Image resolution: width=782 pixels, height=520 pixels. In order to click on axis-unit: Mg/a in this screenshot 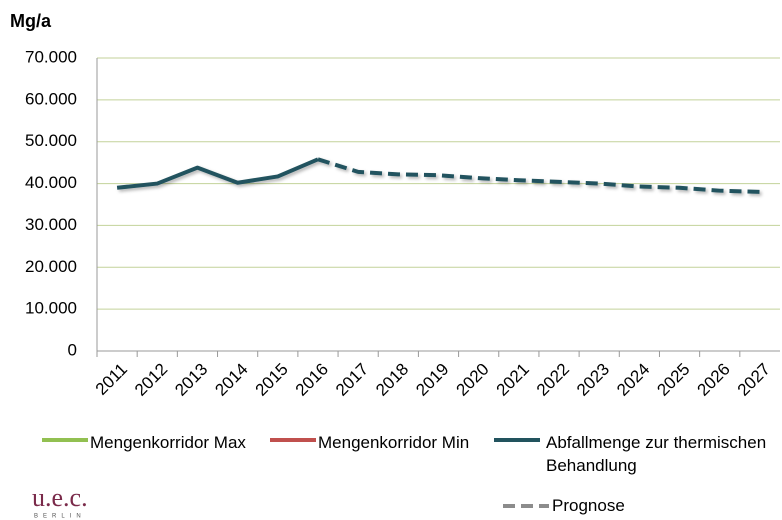, I will do `click(31, 21)`.